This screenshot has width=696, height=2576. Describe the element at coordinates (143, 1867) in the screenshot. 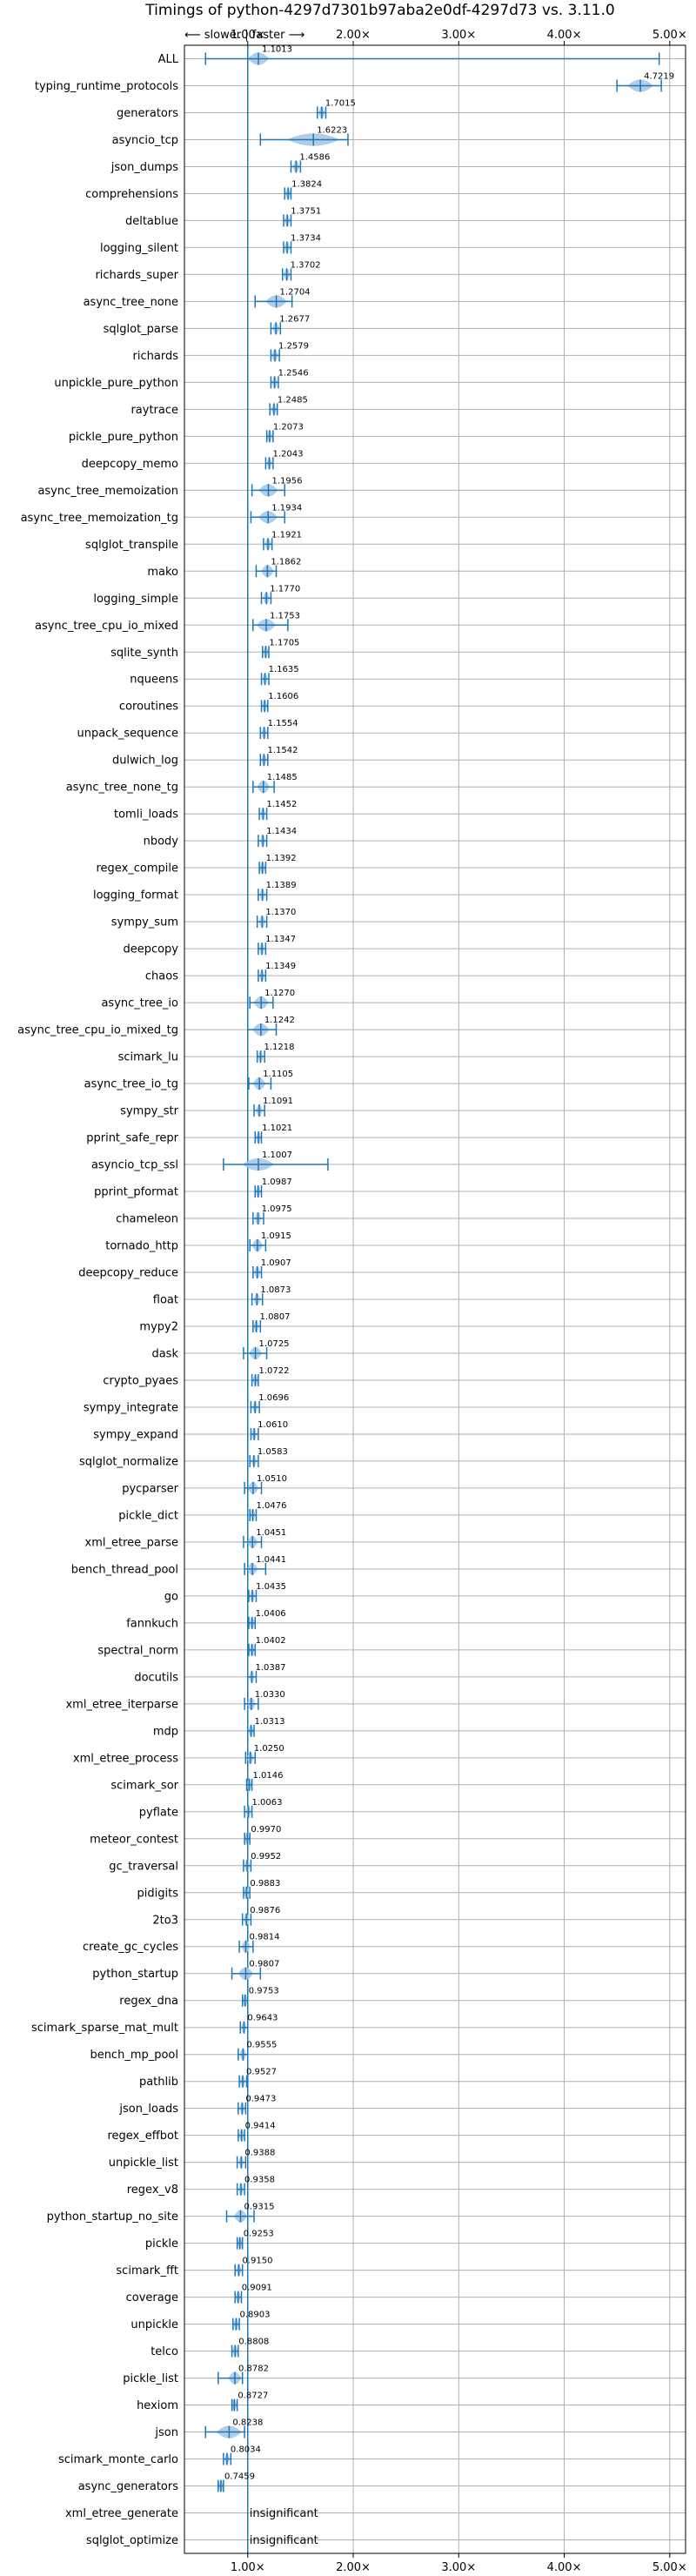

I see `row-label: gc_traversal` at that location.